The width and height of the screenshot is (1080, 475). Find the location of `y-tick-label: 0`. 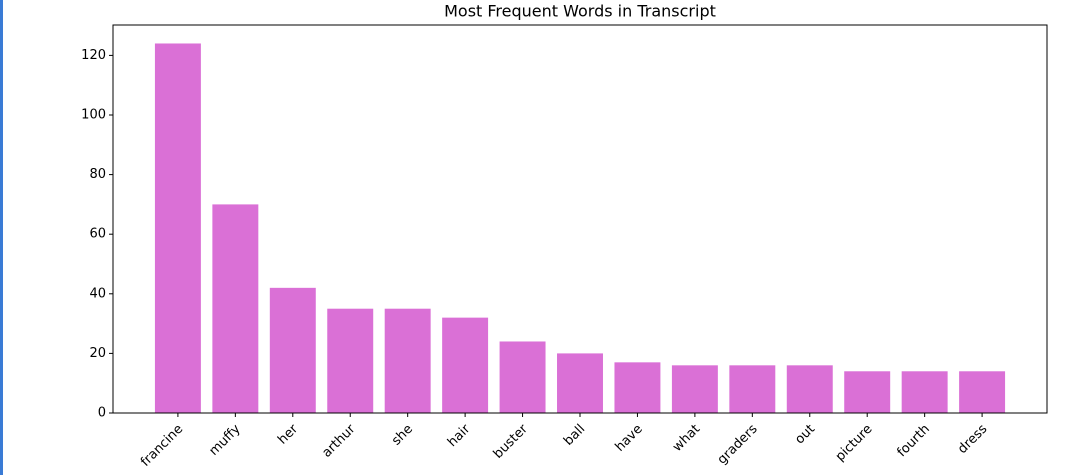

y-tick-label: 0 is located at coordinates (102, 413).